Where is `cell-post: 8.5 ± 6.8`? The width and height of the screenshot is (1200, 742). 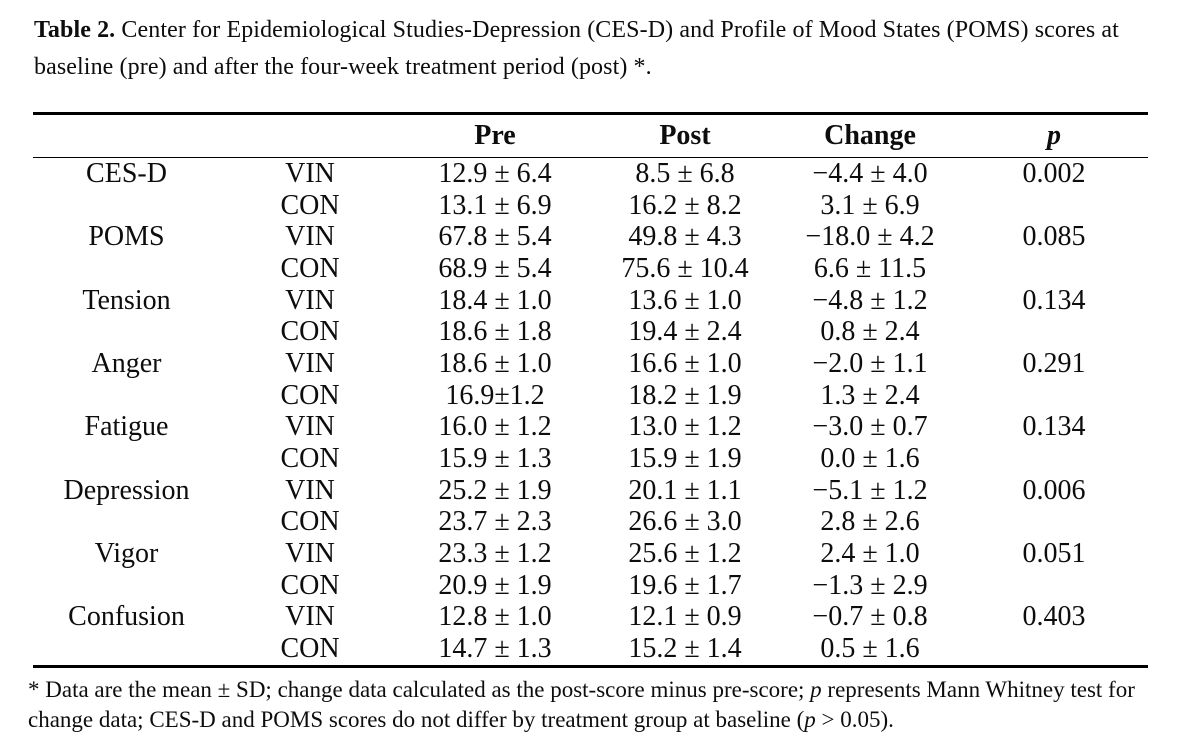 cell-post: 8.5 ± 6.8 is located at coordinates (685, 173).